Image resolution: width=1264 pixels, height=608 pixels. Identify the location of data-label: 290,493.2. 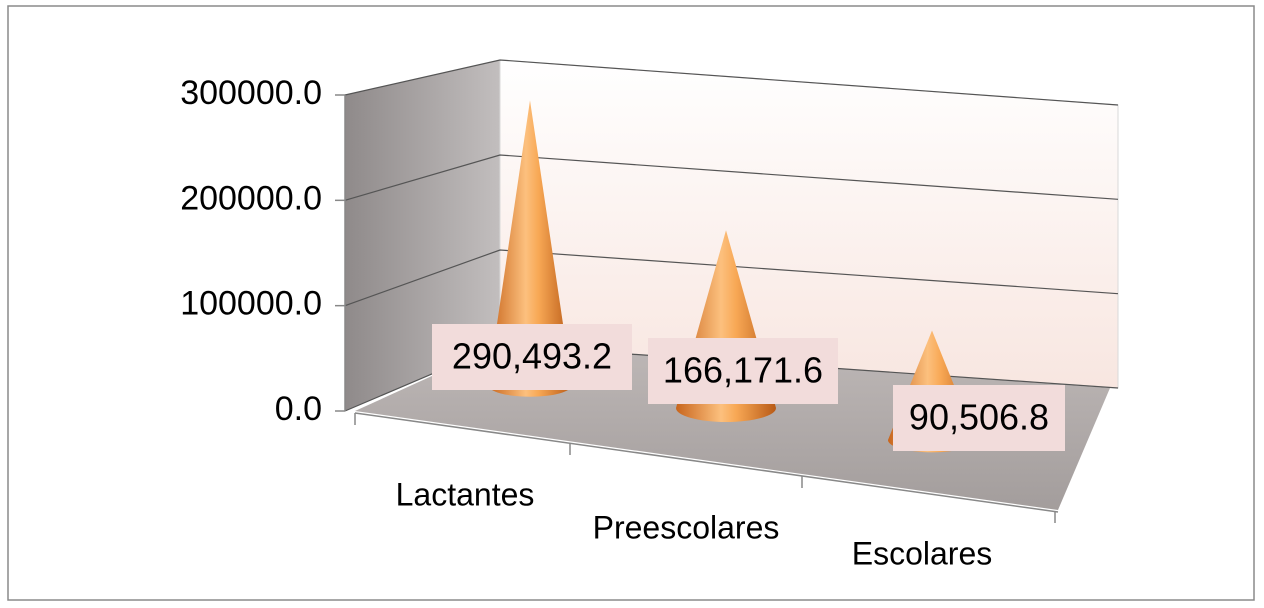
(532, 356).